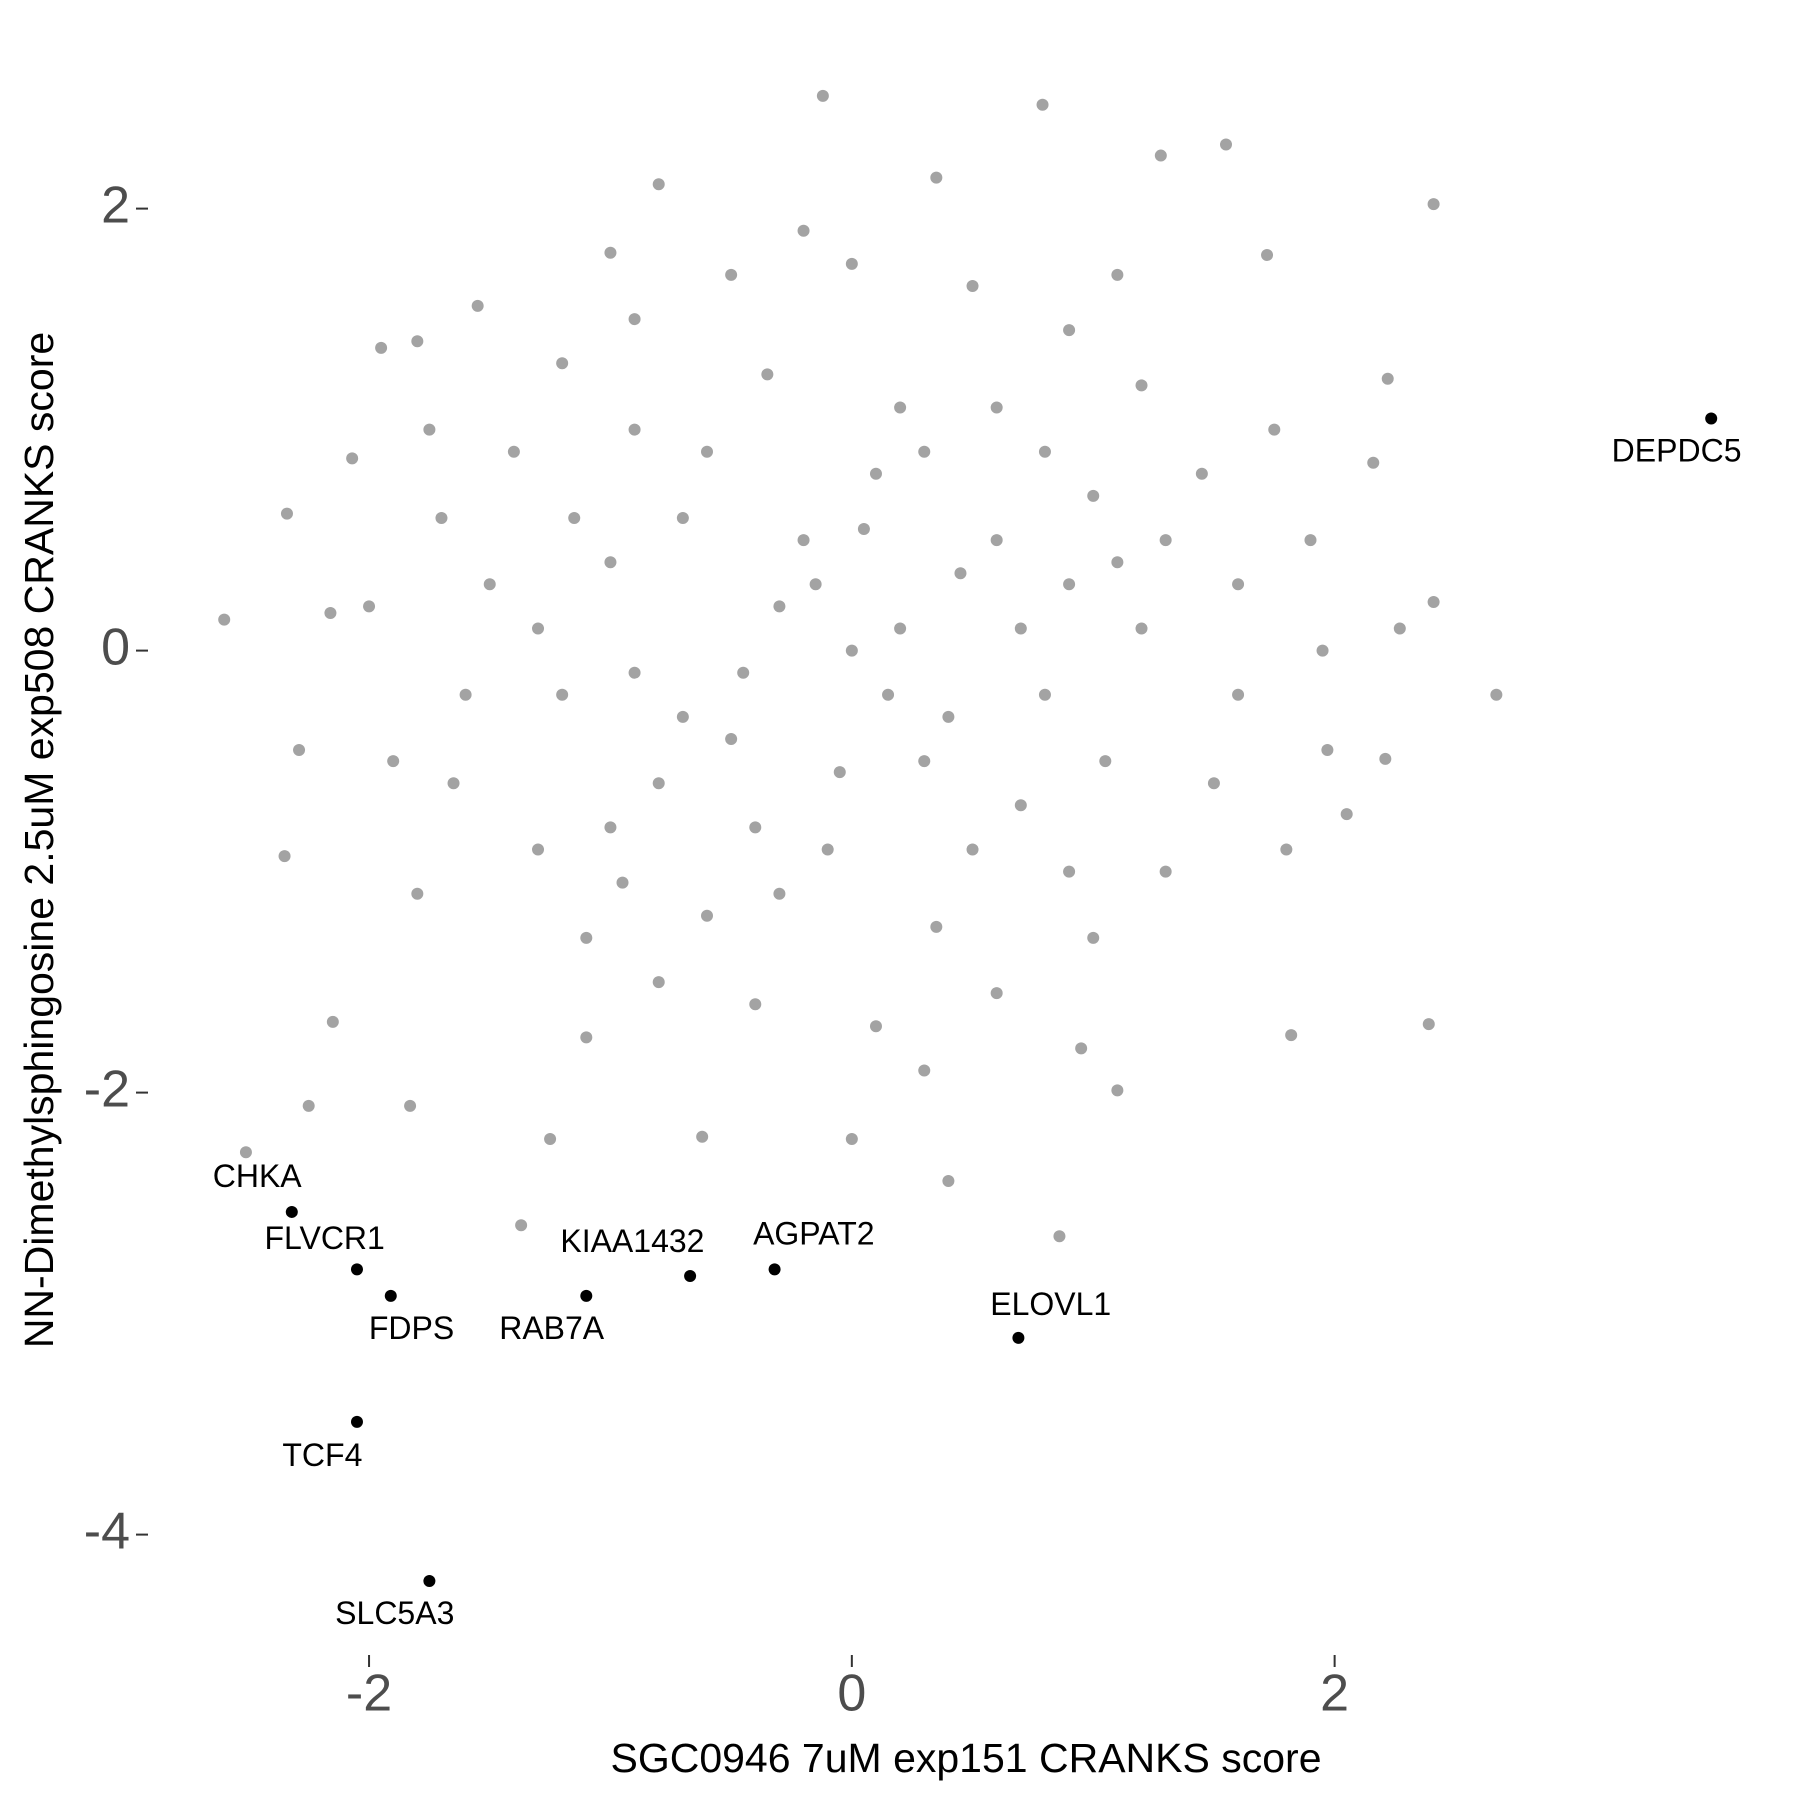 The height and width of the screenshot is (1800, 1800). What do you see at coordinates (115, 647) in the screenshot?
I see `y-tick-label: 0` at bounding box center [115, 647].